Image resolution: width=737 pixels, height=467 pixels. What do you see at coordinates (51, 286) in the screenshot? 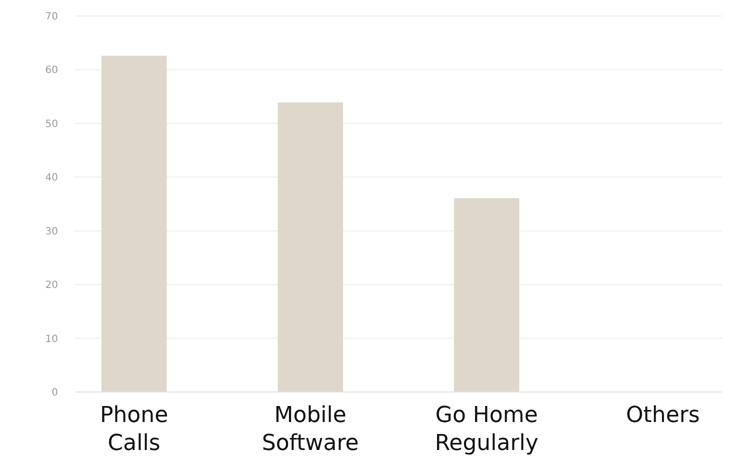
I see `y-tick-label: 20` at bounding box center [51, 286].